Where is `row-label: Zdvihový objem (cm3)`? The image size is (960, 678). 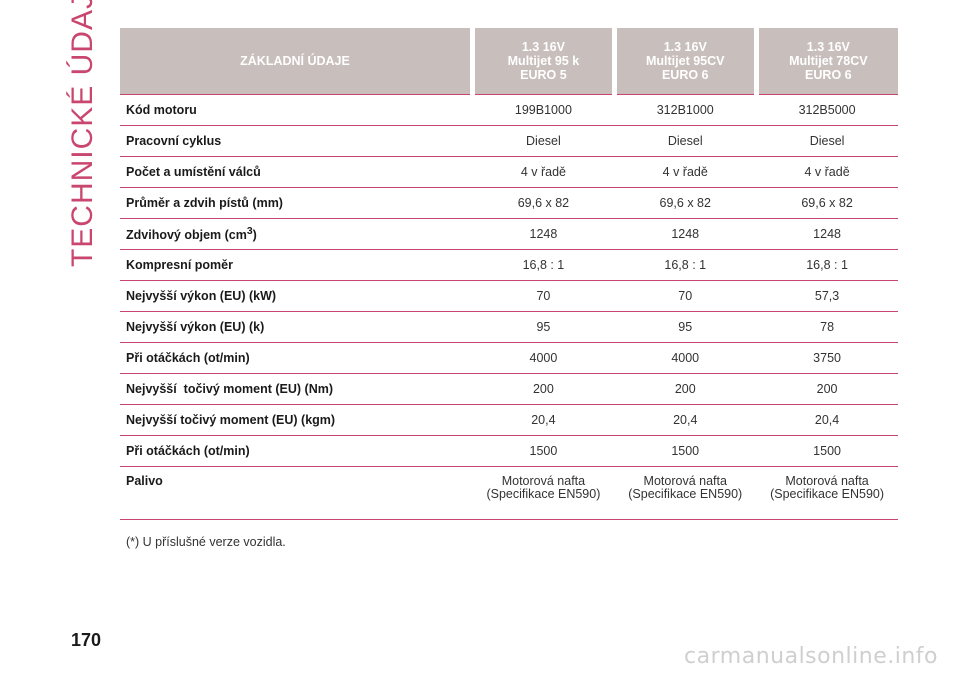 row-label: Zdvihový objem (cm3) is located at coordinates (296, 234).